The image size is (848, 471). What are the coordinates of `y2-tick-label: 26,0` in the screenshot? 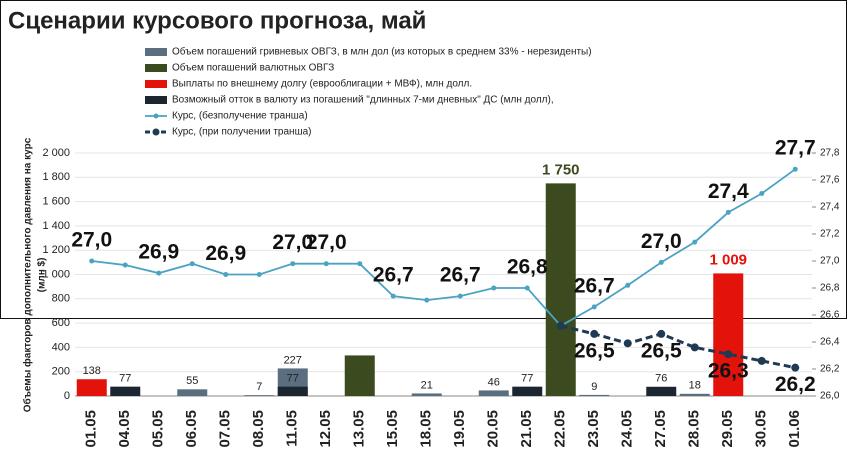 It's located at (830, 396).